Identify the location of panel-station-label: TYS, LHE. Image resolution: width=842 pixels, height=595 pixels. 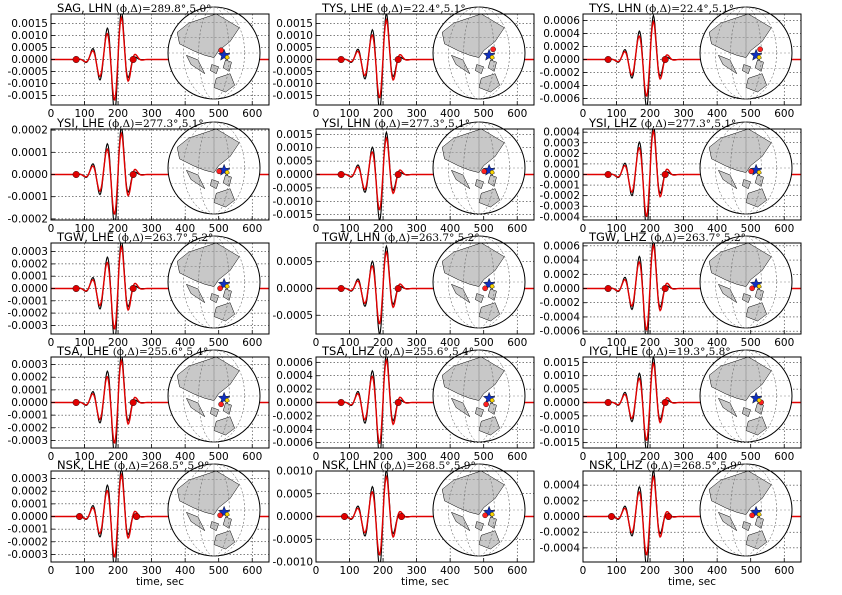
(349, 8).